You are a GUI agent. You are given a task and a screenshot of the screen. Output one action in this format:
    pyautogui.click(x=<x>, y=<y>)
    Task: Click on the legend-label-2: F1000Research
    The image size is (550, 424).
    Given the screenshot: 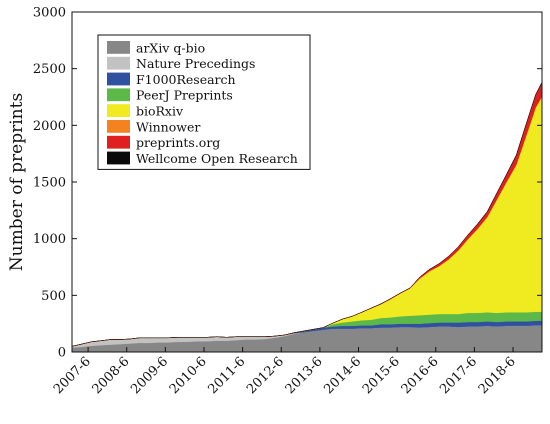 What is the action you would take?
    pyautogui.click(x=186, y=79)
    